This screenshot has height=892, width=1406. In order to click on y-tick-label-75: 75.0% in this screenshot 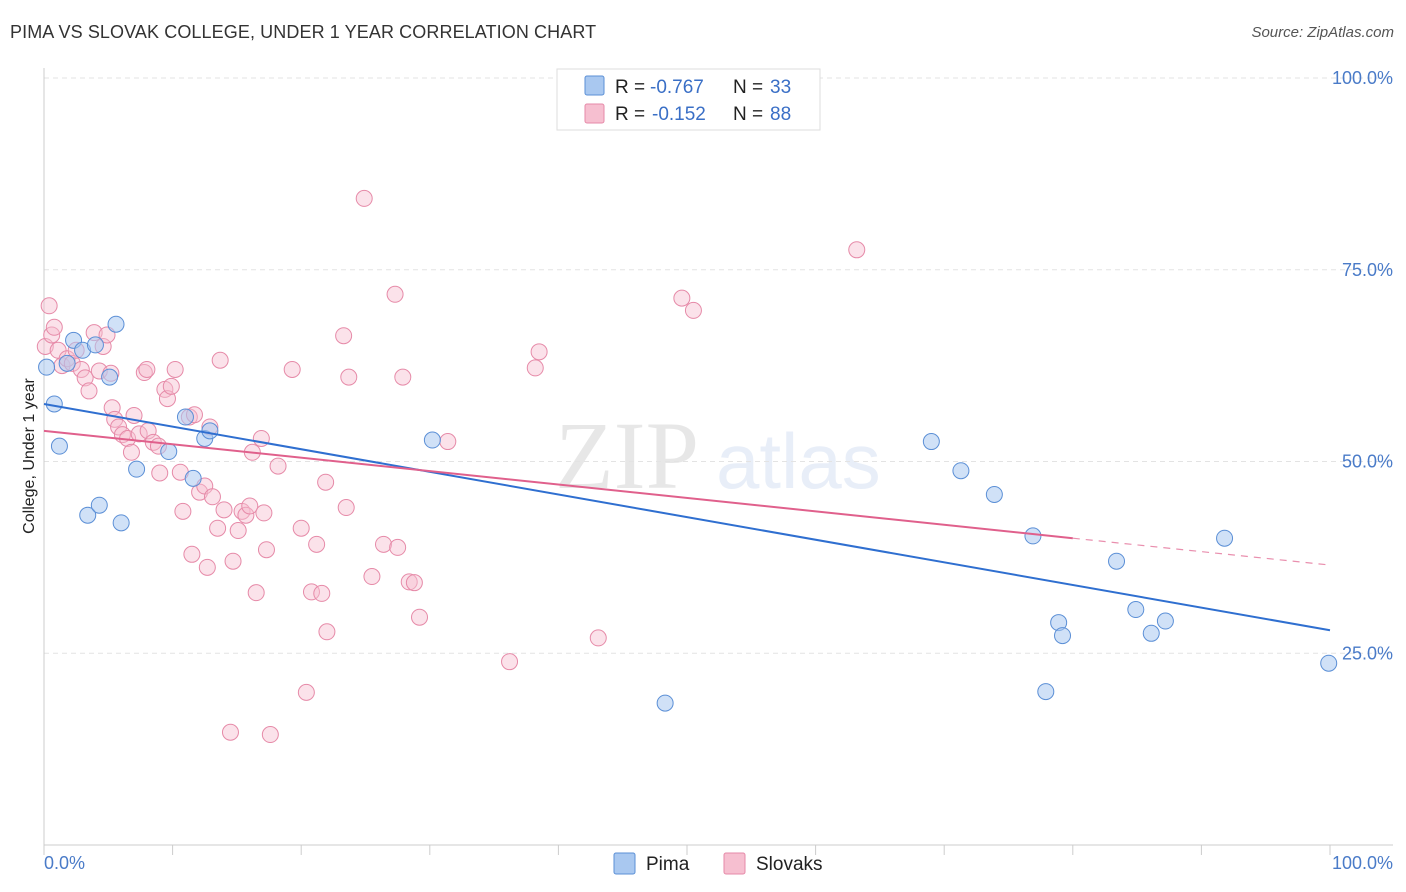, I will do `click(1367, 270)`.